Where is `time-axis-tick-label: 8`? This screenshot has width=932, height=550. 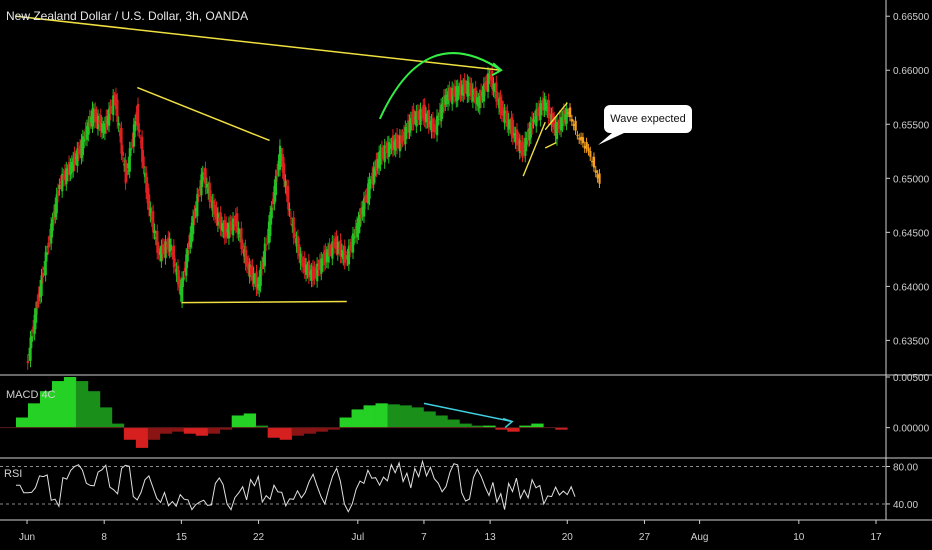 time-axis-tick-label: 8 is located at coordinates (104, 537).